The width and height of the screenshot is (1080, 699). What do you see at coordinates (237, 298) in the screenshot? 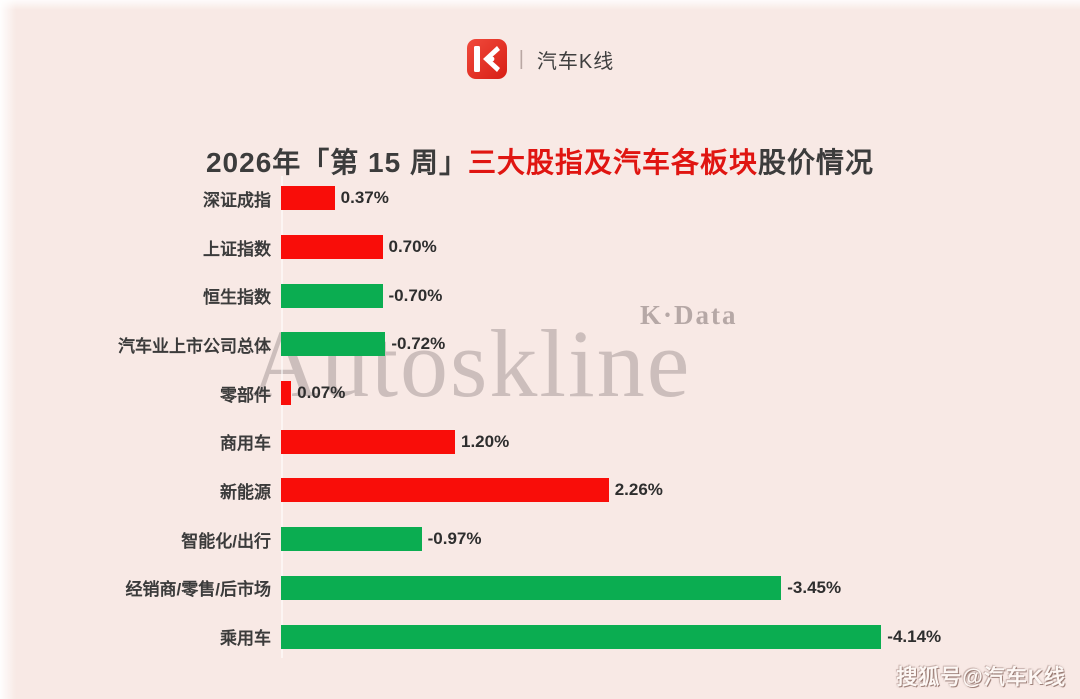
I see `category-label: 恒生指数` at bounding box center [237, 298].